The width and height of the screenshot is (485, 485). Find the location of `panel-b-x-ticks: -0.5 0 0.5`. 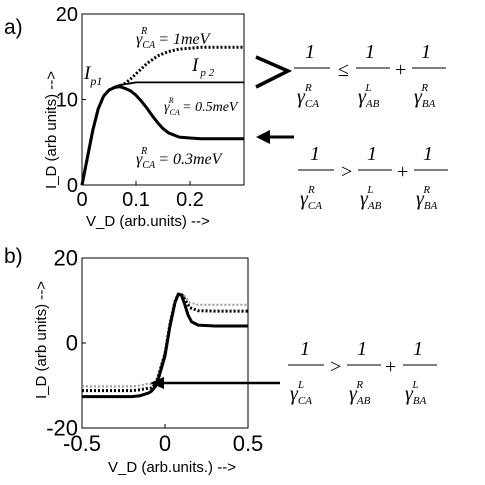

panel-b-x-ticks: -0.5 0 0.5 is located at coordinates (163, 440).